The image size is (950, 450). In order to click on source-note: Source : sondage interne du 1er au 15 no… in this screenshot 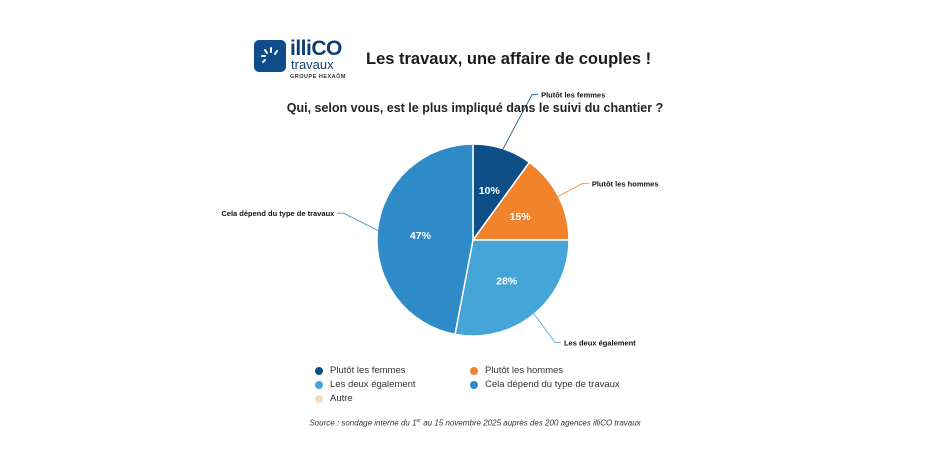, I will do `click(475, 423)`.